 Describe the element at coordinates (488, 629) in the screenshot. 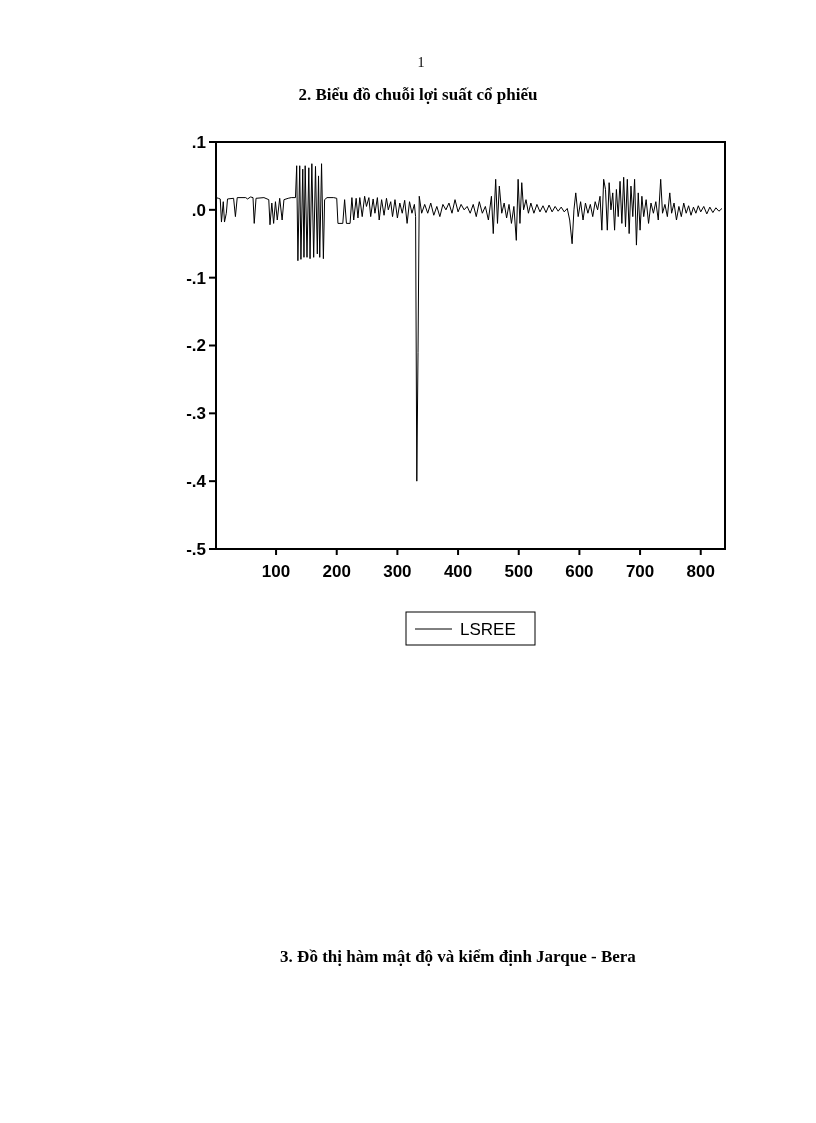

I see `legend-label: LSREE` at that location.